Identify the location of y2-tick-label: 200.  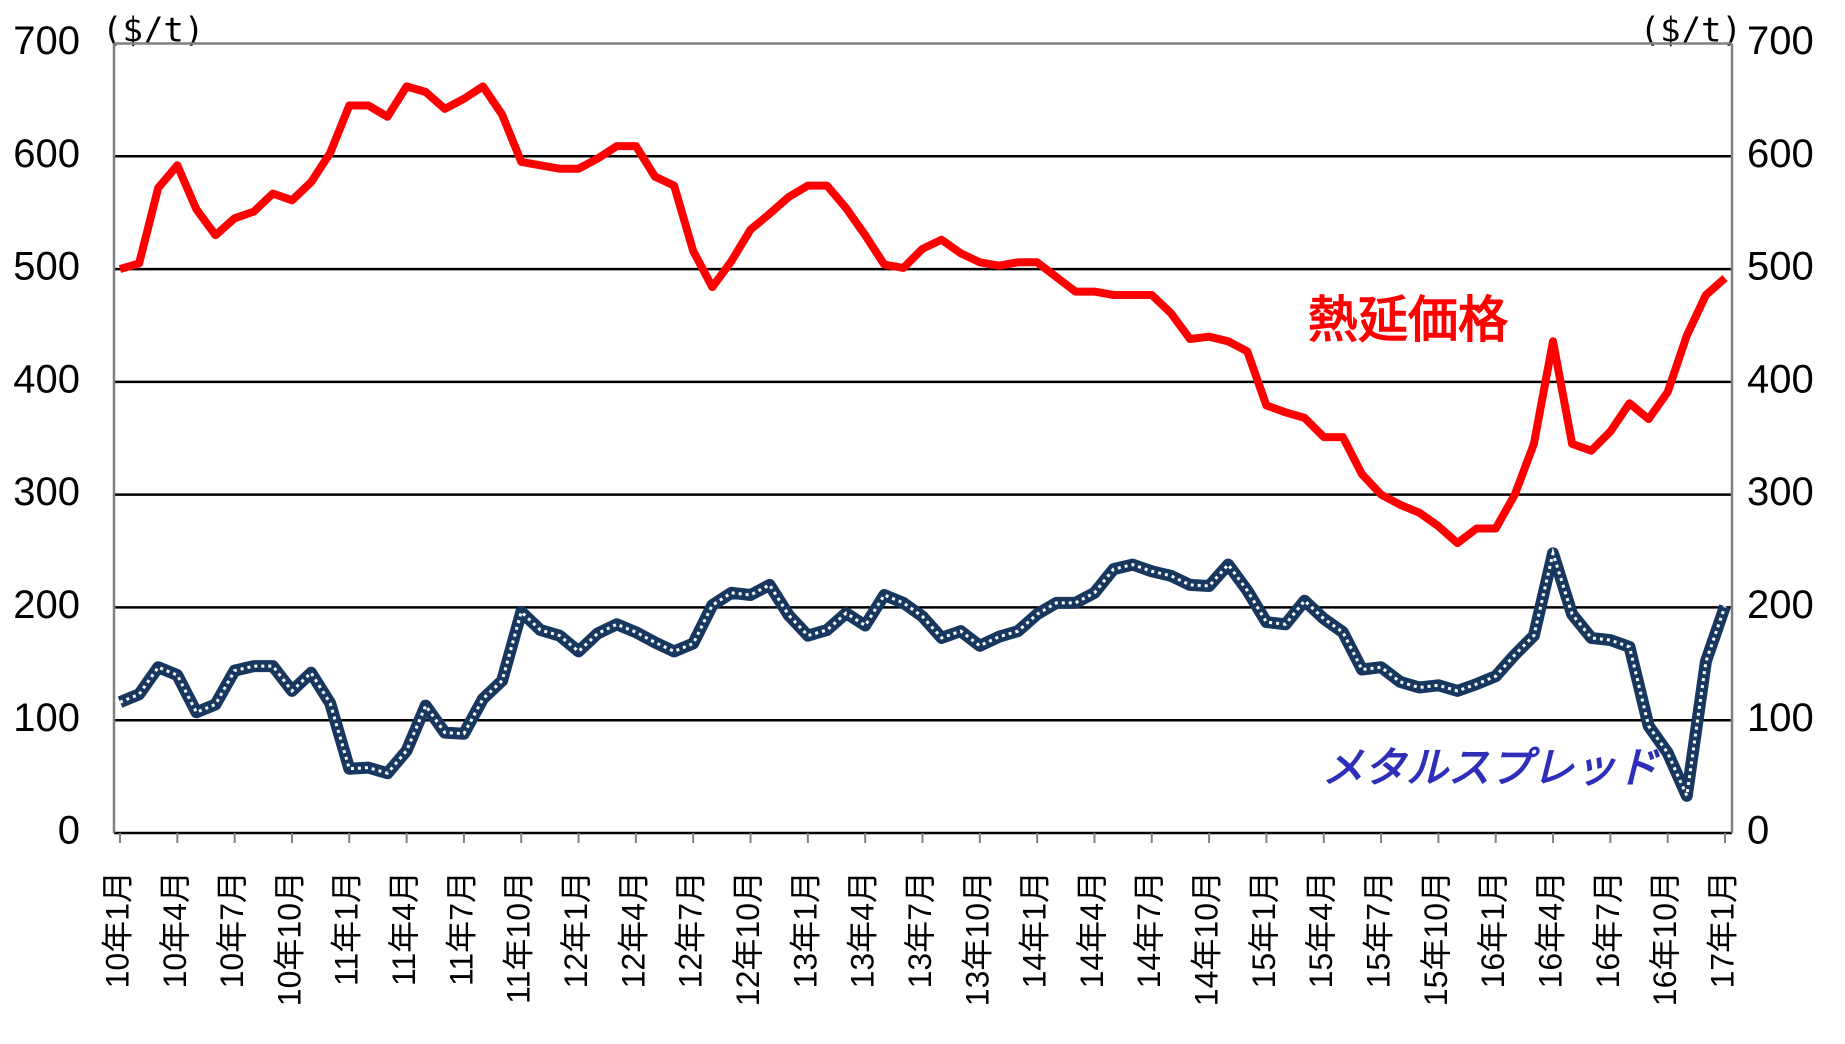
(1780, 605).